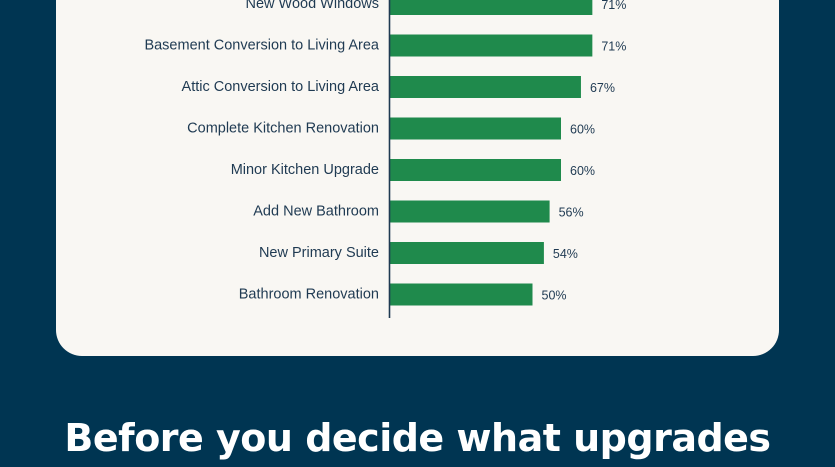  Describe the element at coordinates (554, 296) in the screenshot. I see `value-label: 50%` at that location.